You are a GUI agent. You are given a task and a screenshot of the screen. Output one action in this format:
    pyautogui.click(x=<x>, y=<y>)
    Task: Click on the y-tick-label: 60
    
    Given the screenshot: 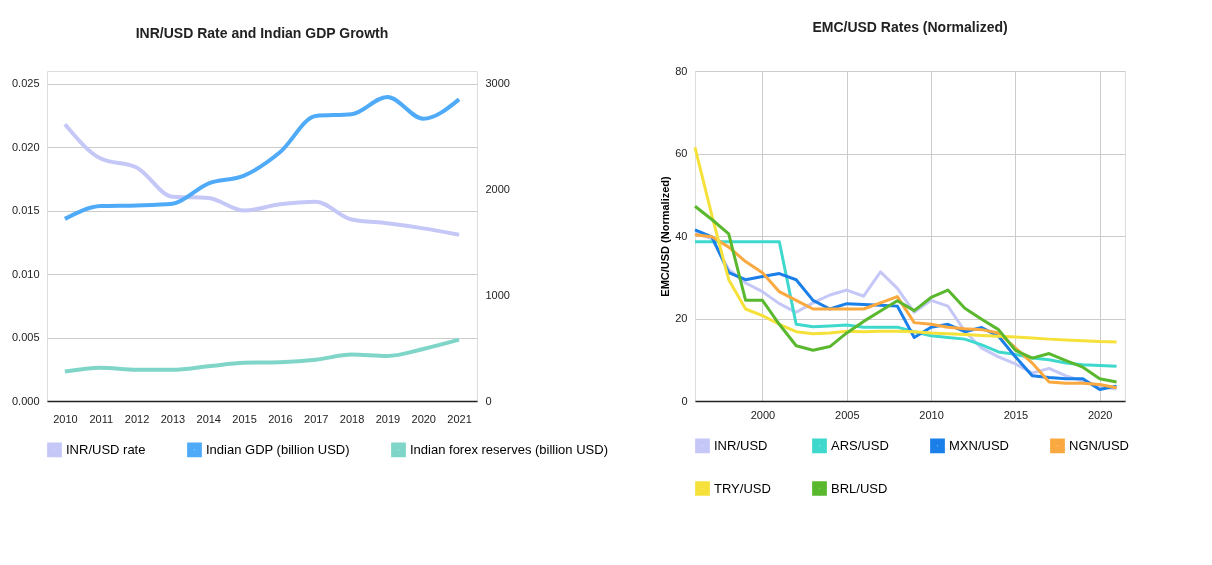 What is the action you would take?
    pyautogui.click(x=681, y=153)
    